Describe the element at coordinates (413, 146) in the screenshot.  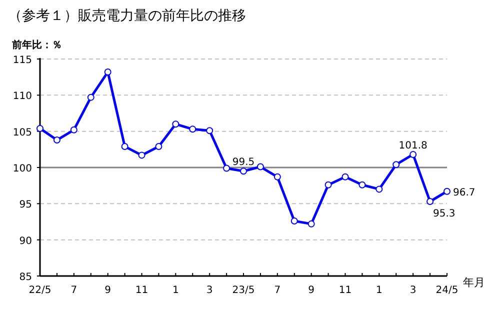
I see `data-label: 101.8` at that location.